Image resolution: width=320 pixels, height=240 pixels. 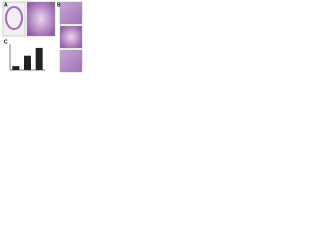 I want to click on panel-label: C, so click(x=6, y=42).